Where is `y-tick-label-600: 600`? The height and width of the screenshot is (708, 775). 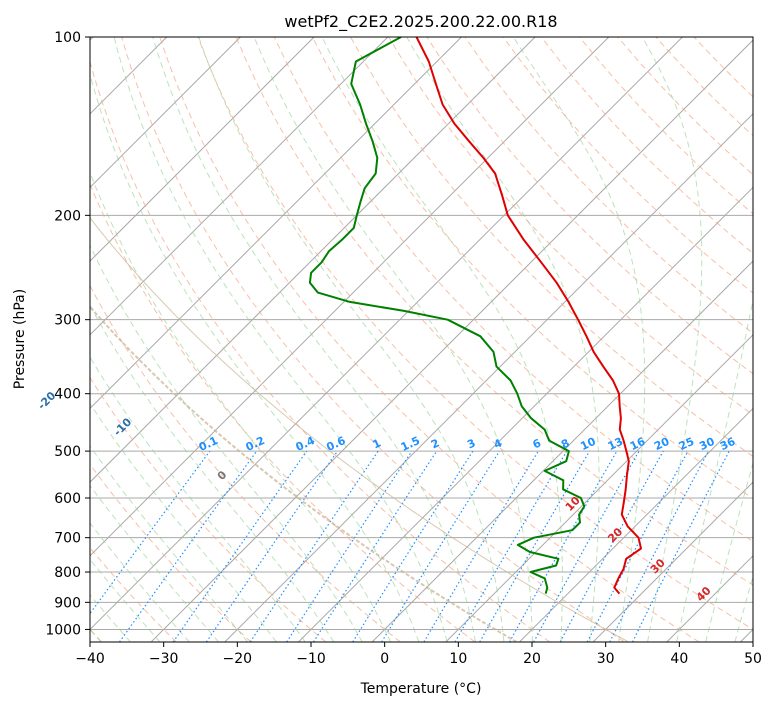
y-tick-label-600: 600 is located at coordinates (67, 499).